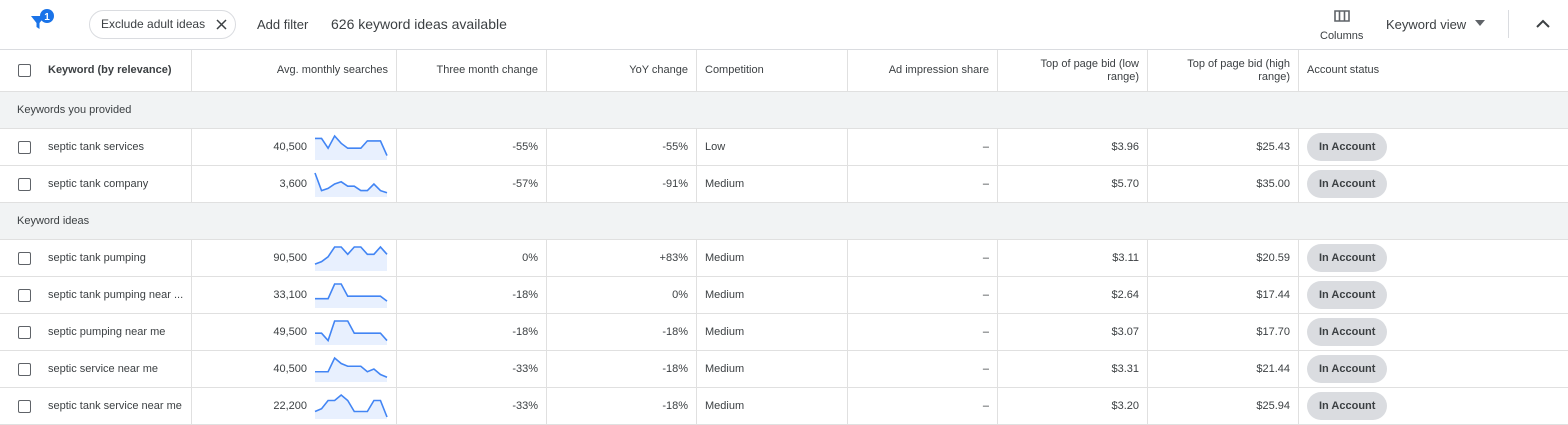 This screenshot has height=425, width=1568. What do you see at coordinates (116, 147) in the screenshot?
I see `keyword: septic tank services` at bounding box center [116, 147].